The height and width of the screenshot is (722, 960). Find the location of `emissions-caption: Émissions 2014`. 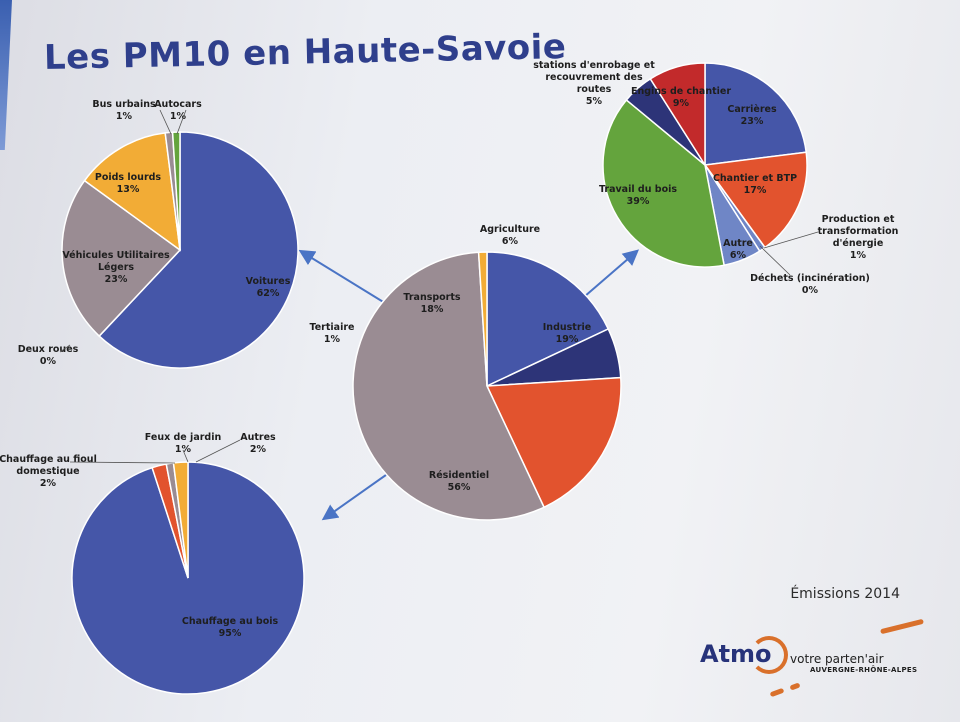

emissions-caption: Émissions 2014 is located at coordinates (845, 594).